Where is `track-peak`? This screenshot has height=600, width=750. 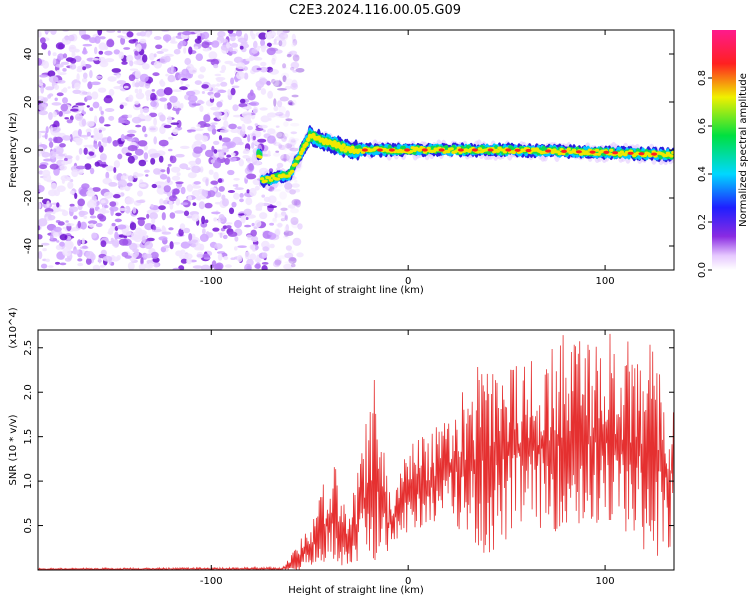 track-peak is located at coordinates (364, 150).